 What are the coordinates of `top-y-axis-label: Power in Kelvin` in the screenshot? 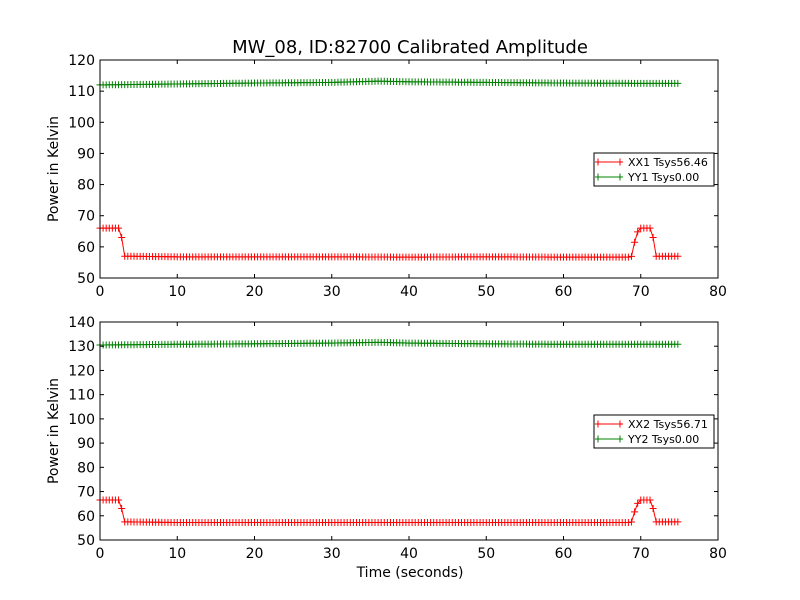 It's located at (54, 169).